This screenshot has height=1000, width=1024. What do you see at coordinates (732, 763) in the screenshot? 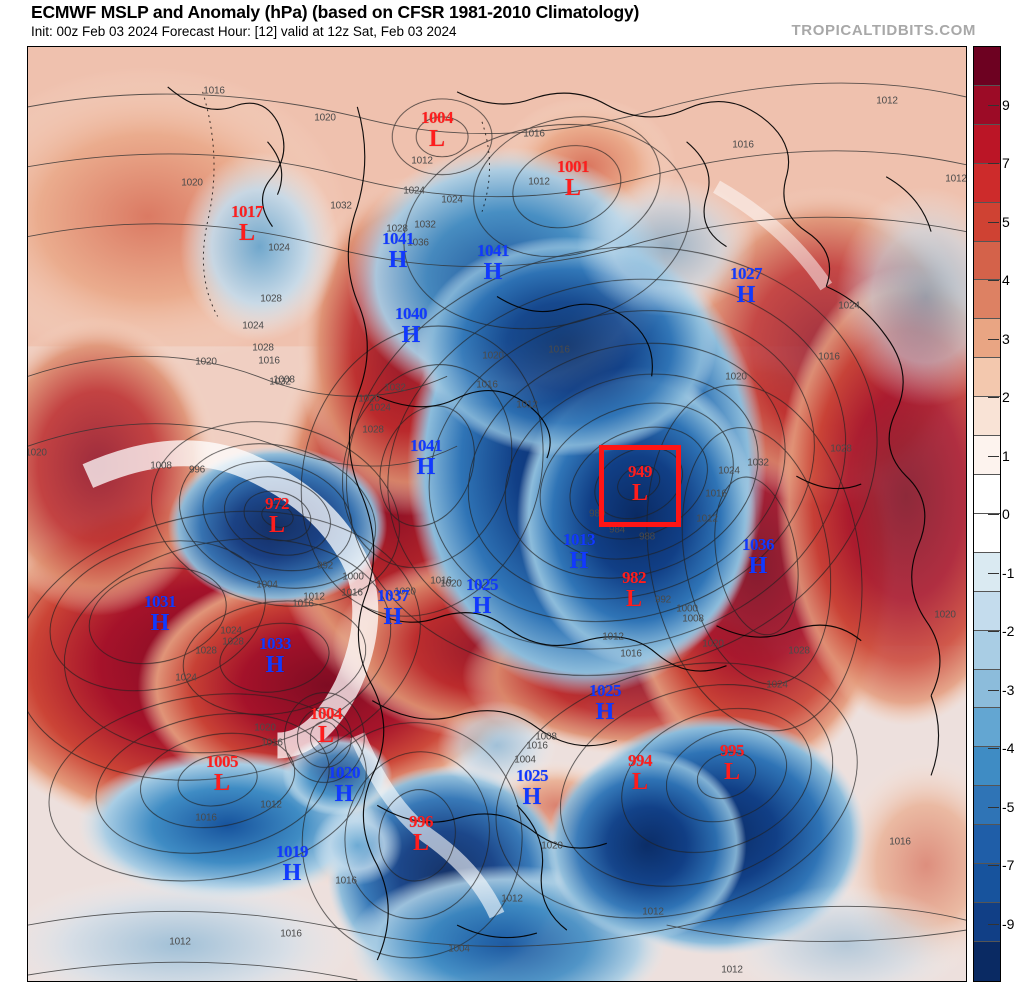
I see `pressure-low-label: 995 L` at bounding box center [732, 763].